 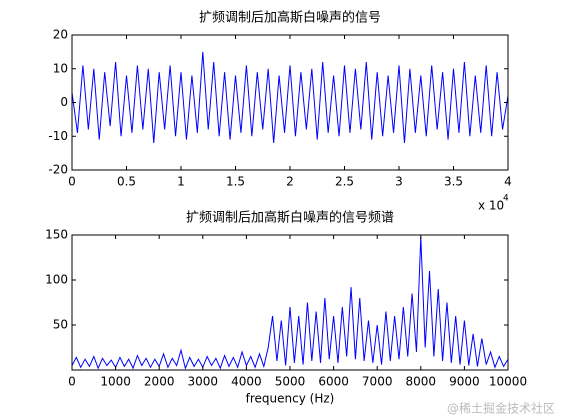 I want to click on x-tick-label: 8000, so click(x=421, y=382).